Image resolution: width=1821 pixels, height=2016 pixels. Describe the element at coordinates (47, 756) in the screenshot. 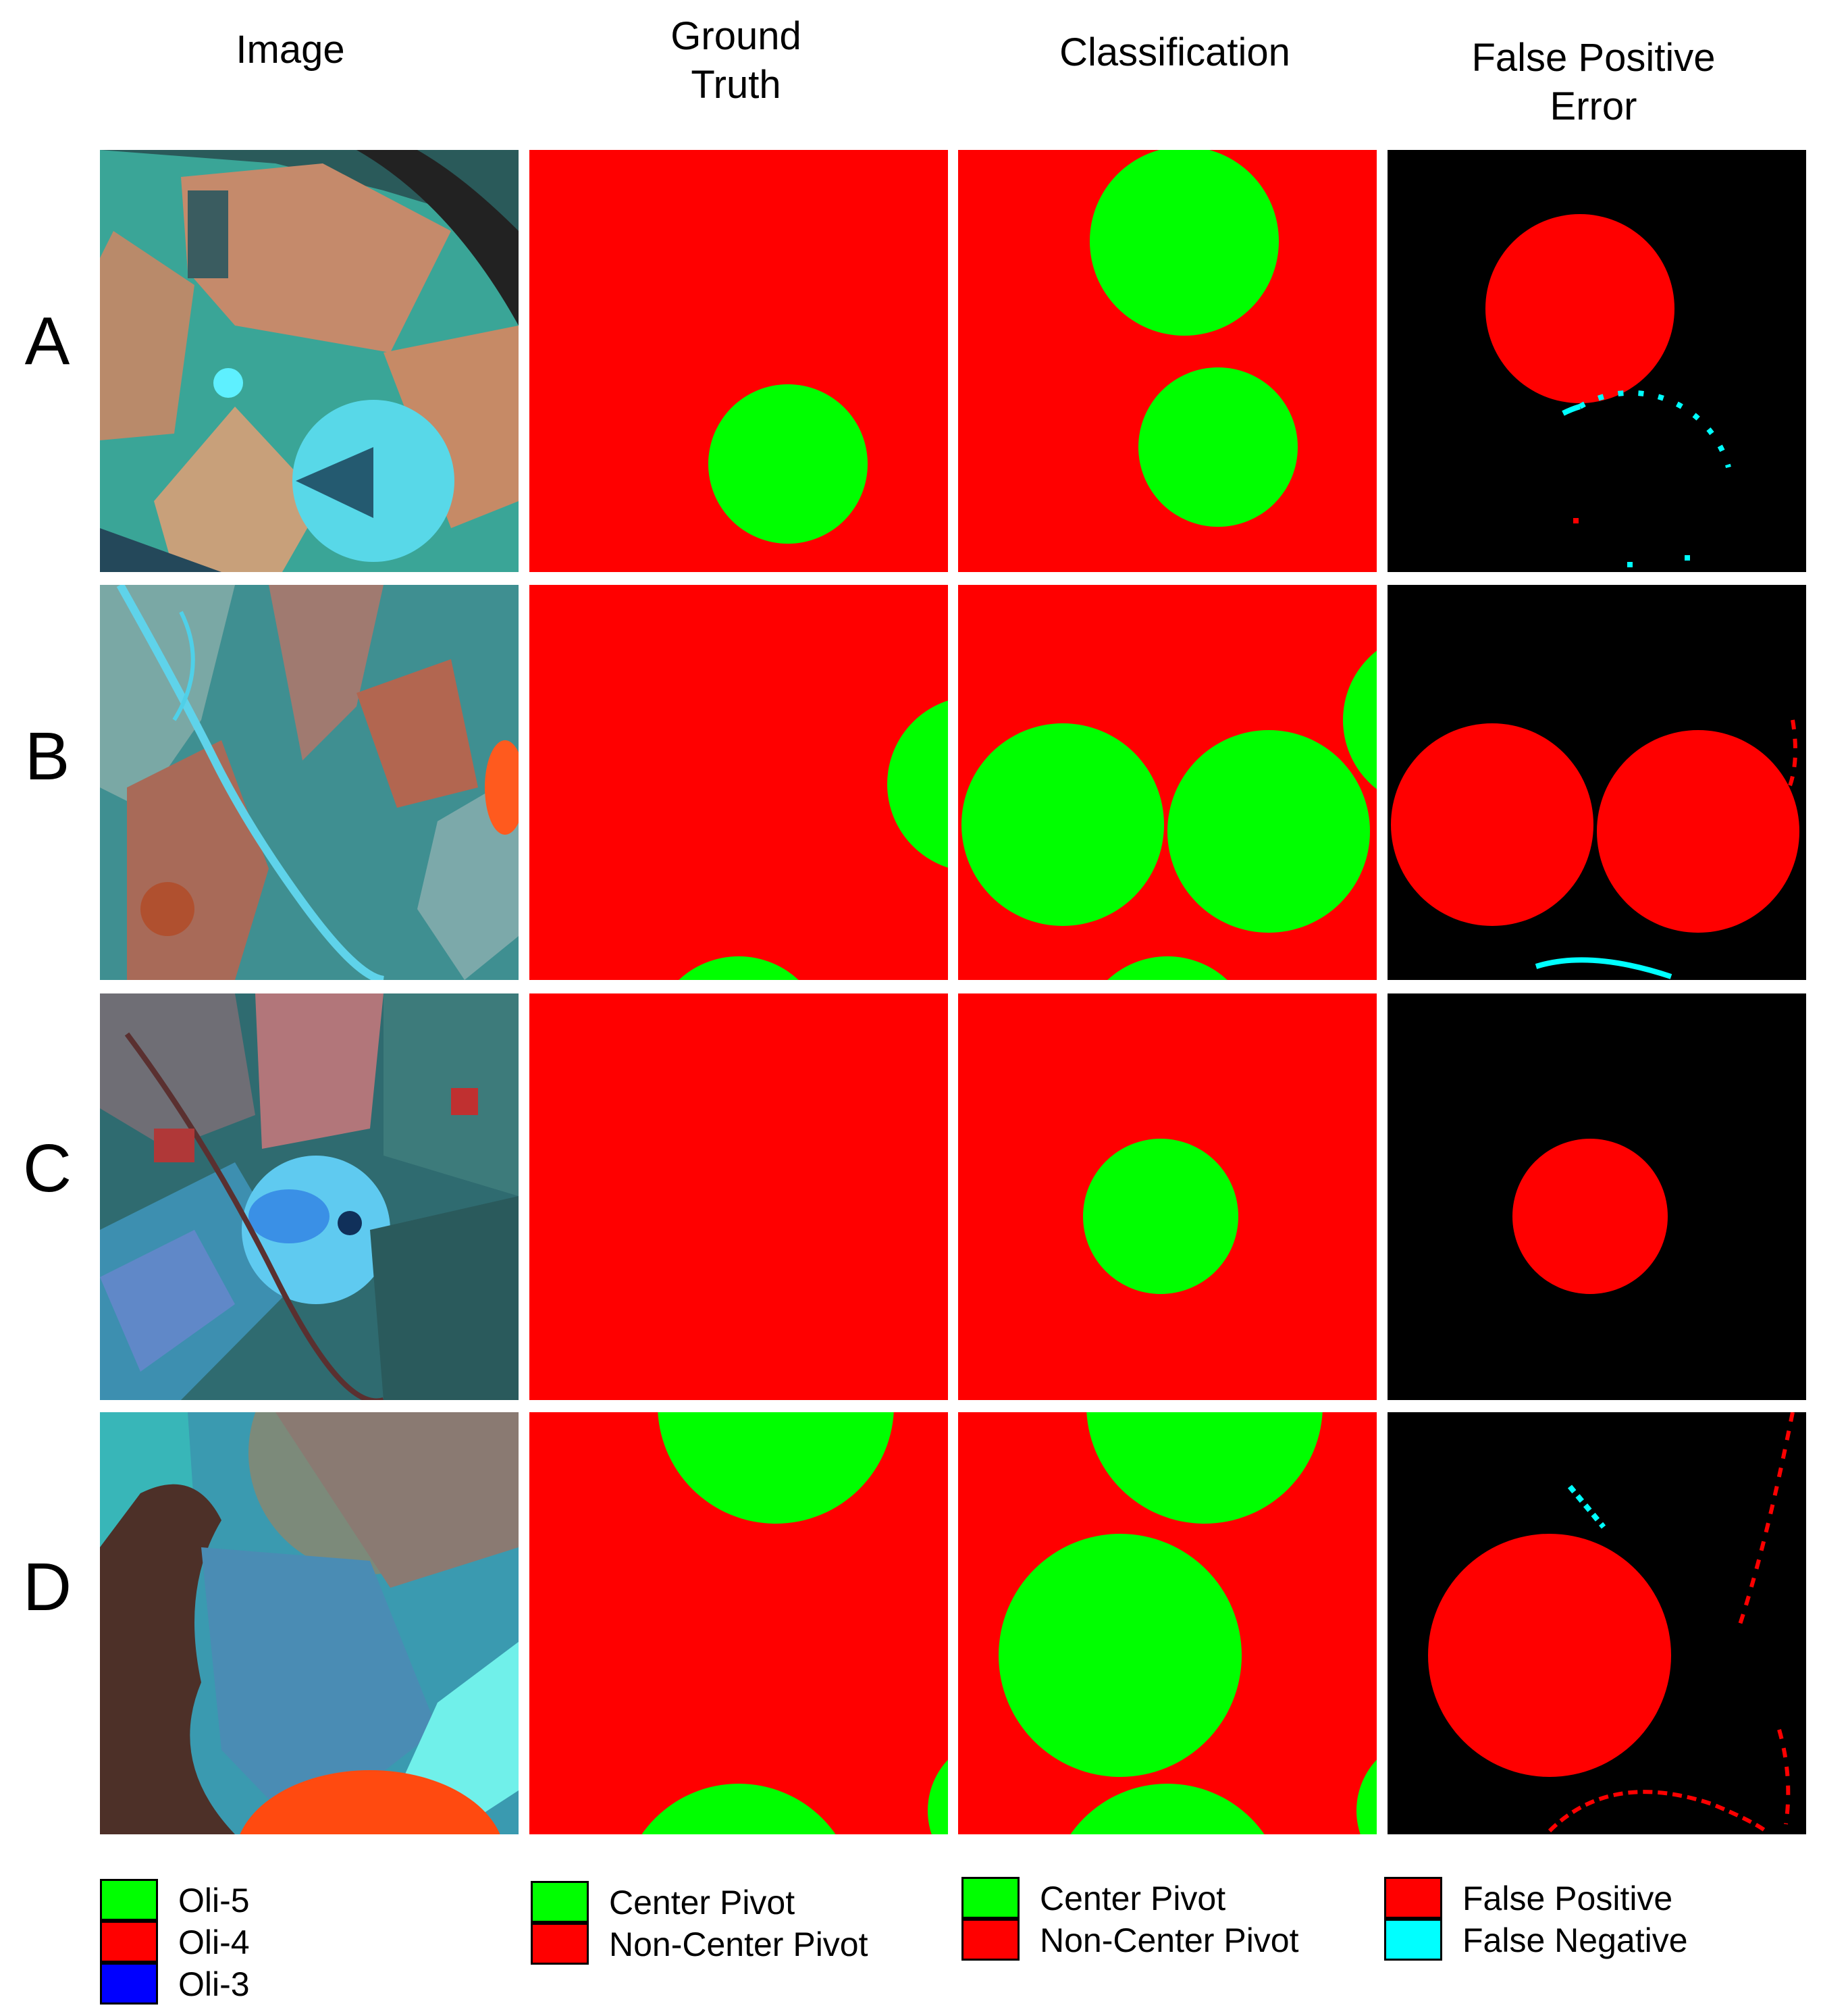

I see `row-label-b: B` at that location.